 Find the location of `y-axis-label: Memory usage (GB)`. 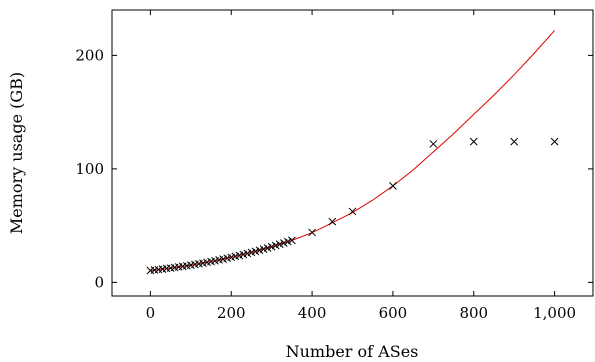

y-axis-label: Memory usage (GB) is located at coordinates (16, 153).